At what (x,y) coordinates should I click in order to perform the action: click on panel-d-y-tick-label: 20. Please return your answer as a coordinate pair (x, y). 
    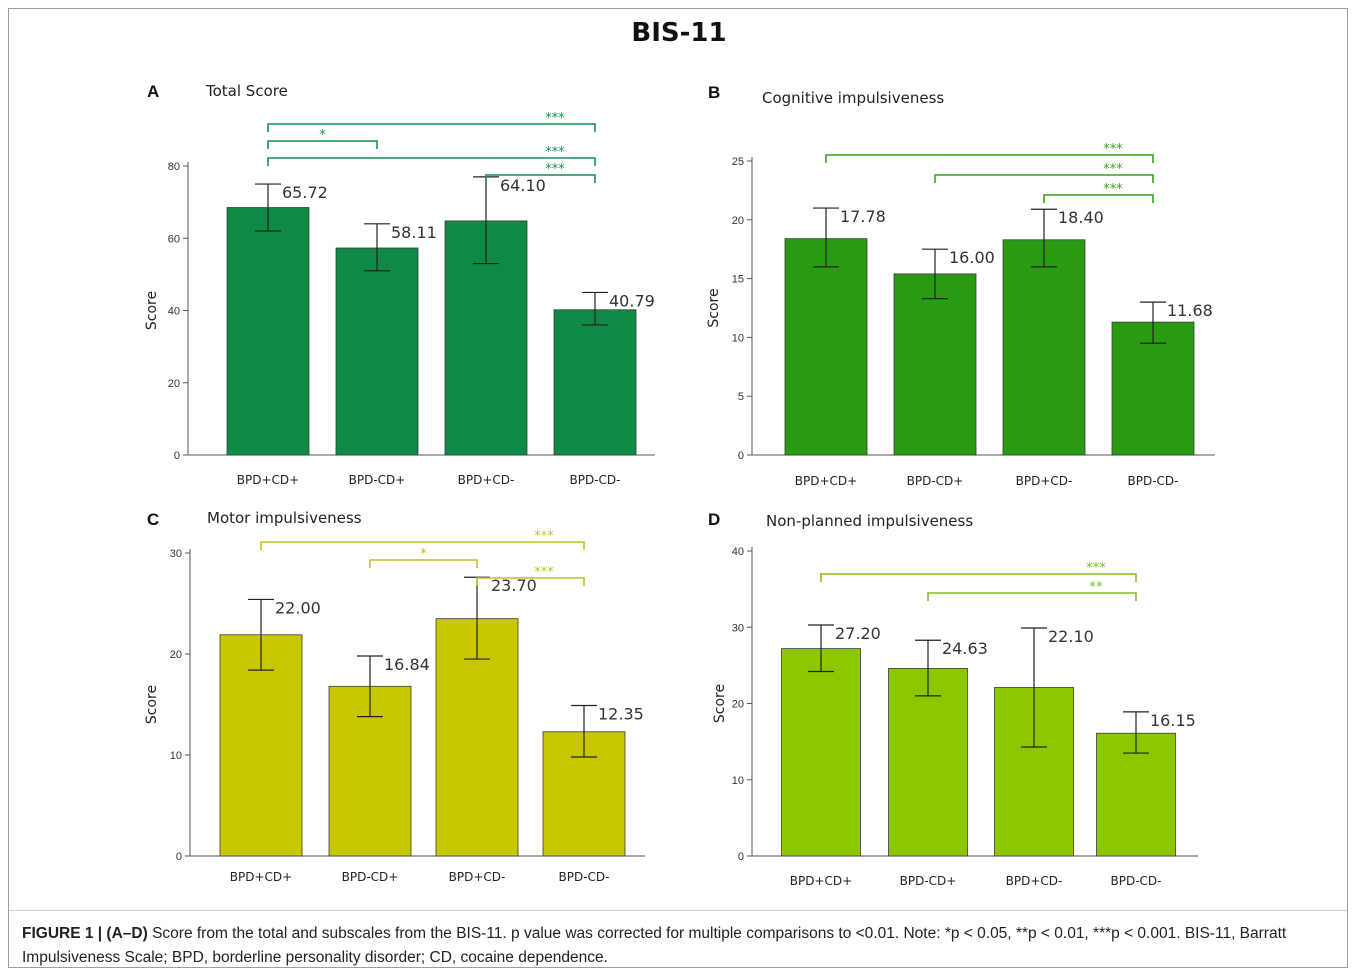
    Looking at the image, I should click on (738, 705).